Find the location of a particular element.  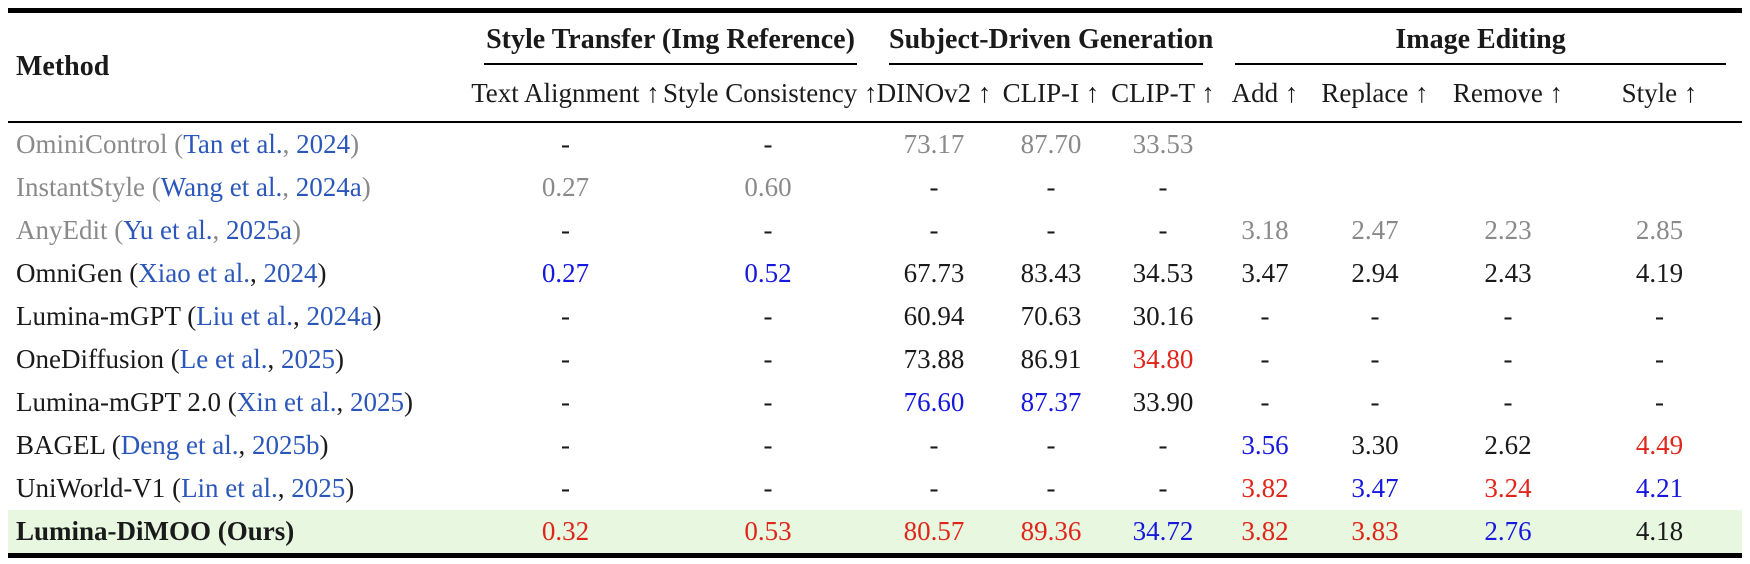

citation-authors-link: Xiao et al. is located at coordinates (194, 273).